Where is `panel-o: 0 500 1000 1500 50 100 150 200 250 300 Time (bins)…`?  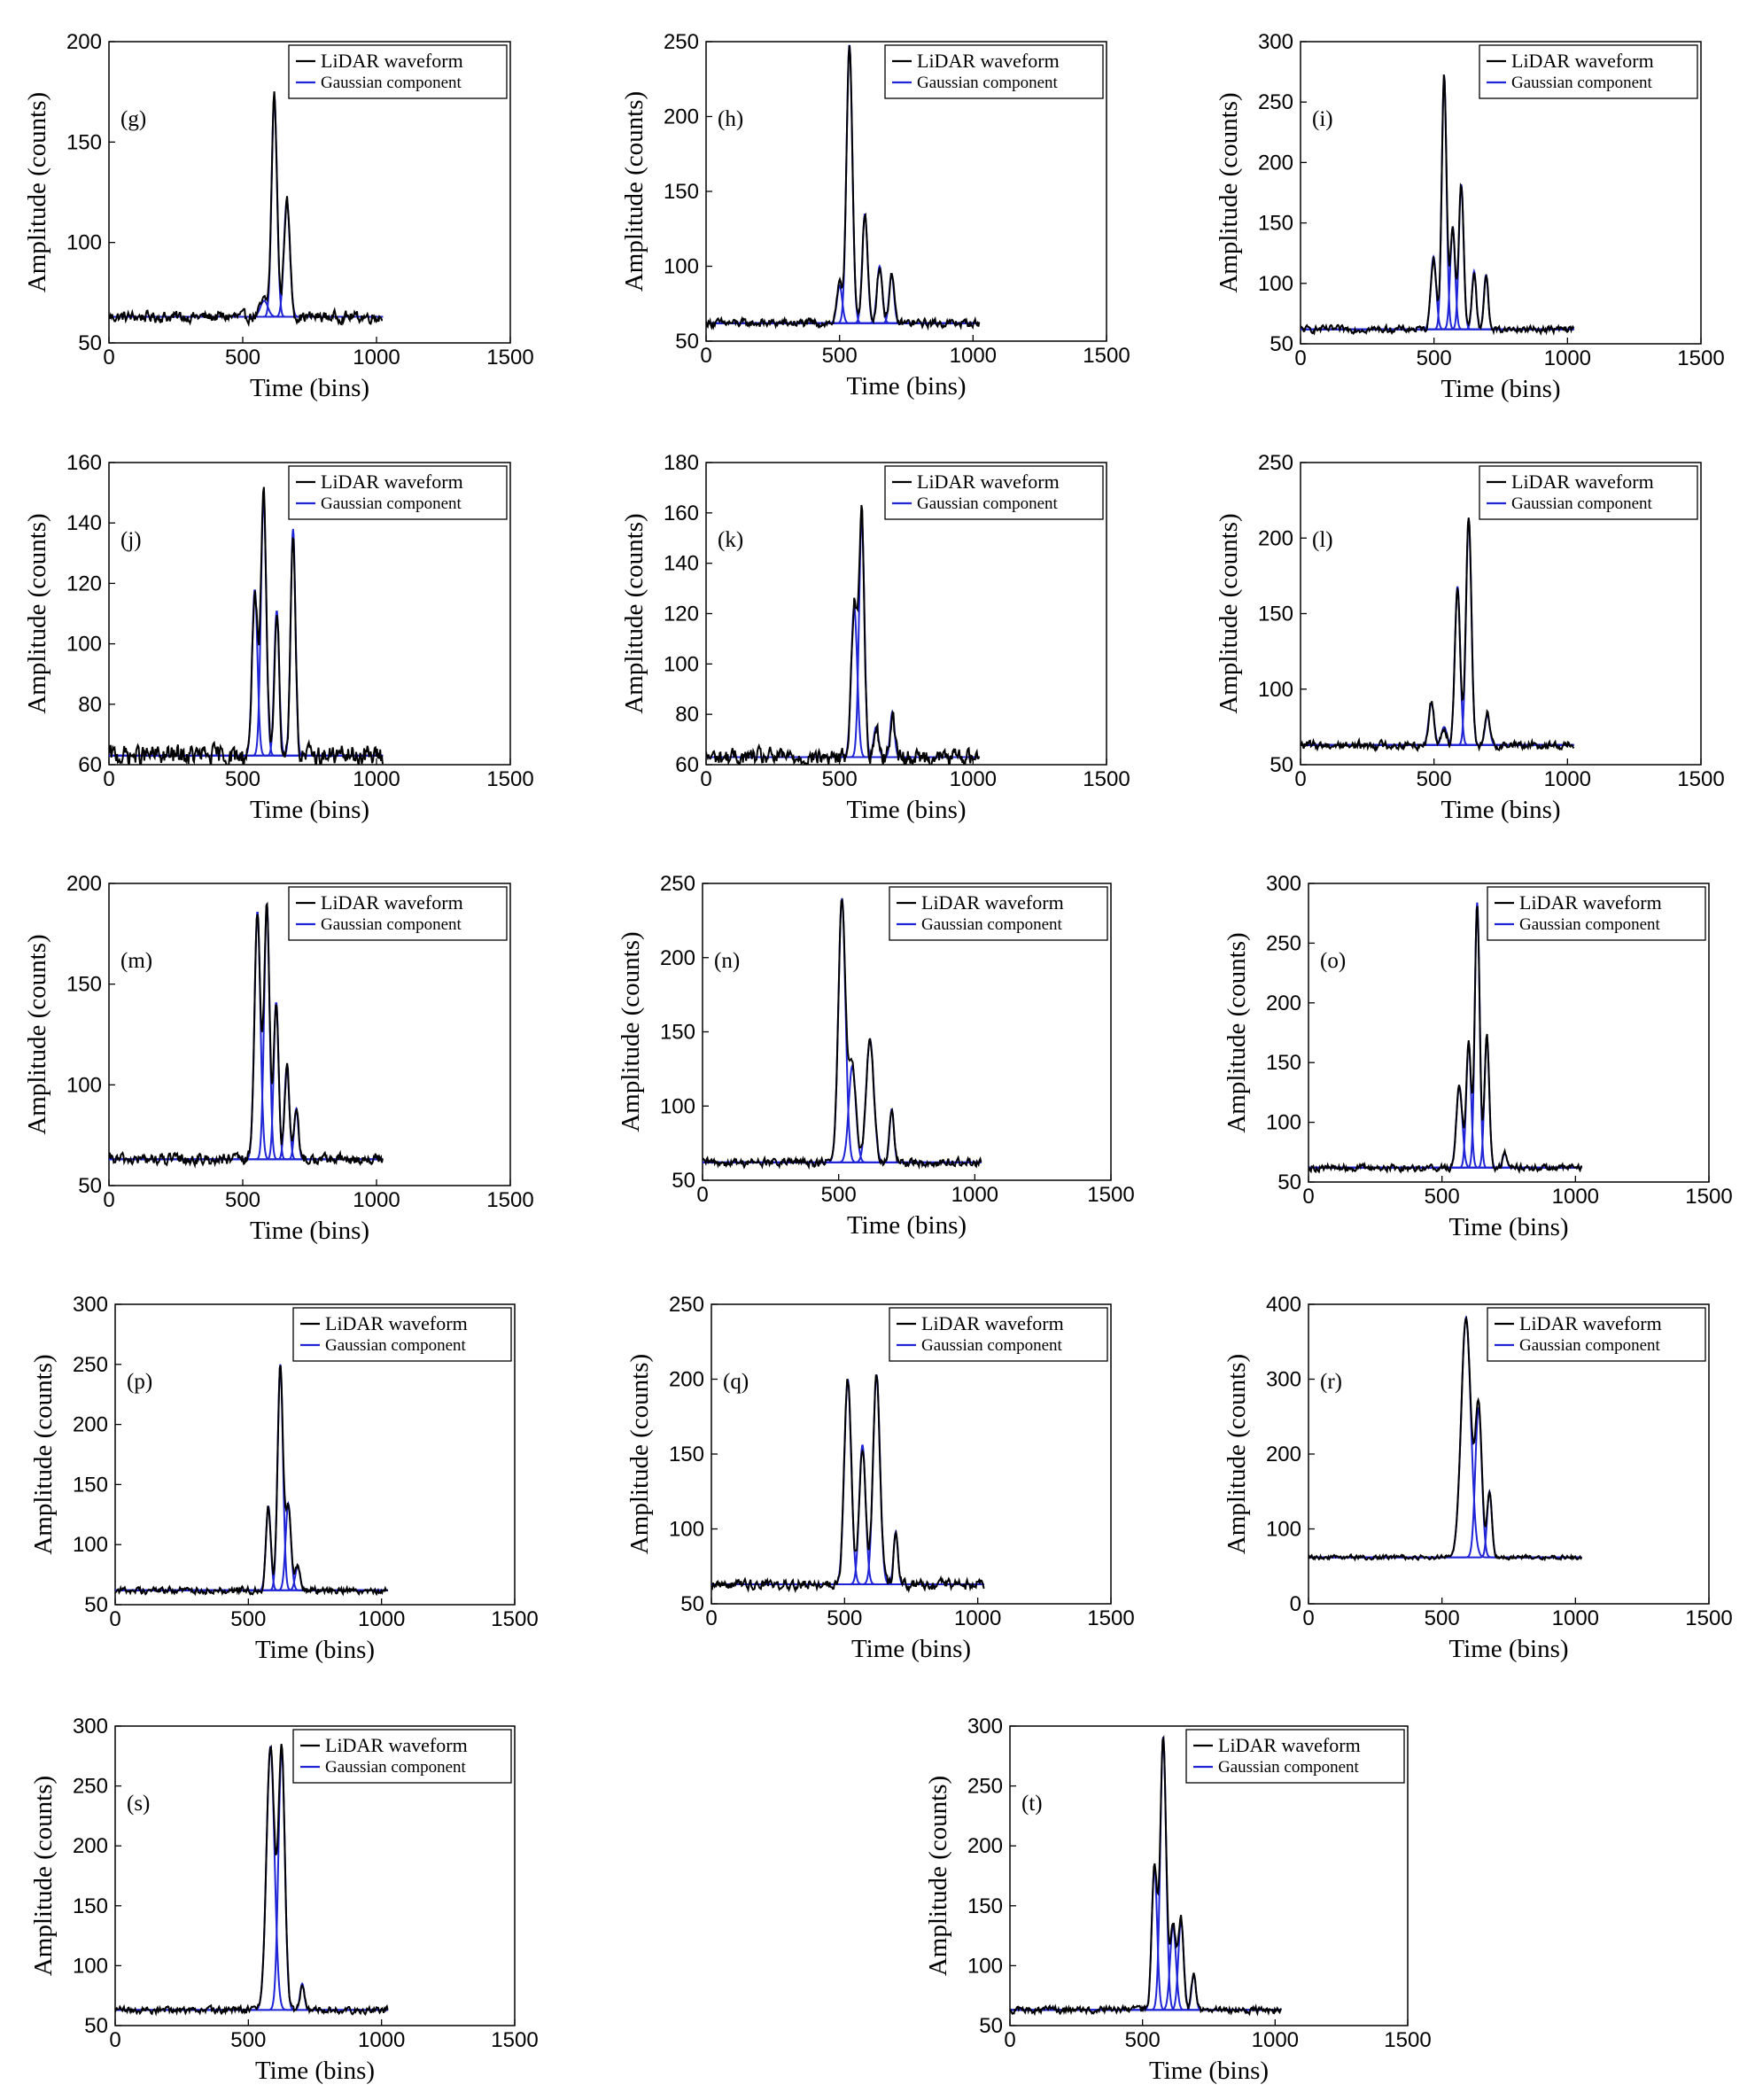
panel-o: 0 500 1000 1500 50 100 150 200 250 300 Time (bins)… is located at coordinates (1478, 1056).